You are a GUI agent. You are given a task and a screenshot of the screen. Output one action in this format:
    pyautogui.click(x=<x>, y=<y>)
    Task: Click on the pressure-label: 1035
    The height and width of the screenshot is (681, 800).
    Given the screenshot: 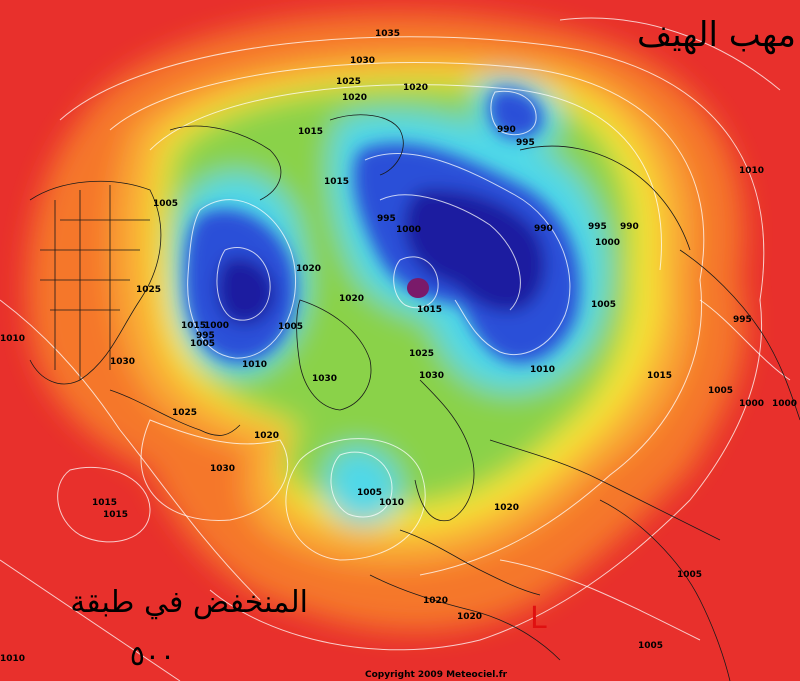 What is the action you would take?
    pyautogui.click(x=387, y=34)
    